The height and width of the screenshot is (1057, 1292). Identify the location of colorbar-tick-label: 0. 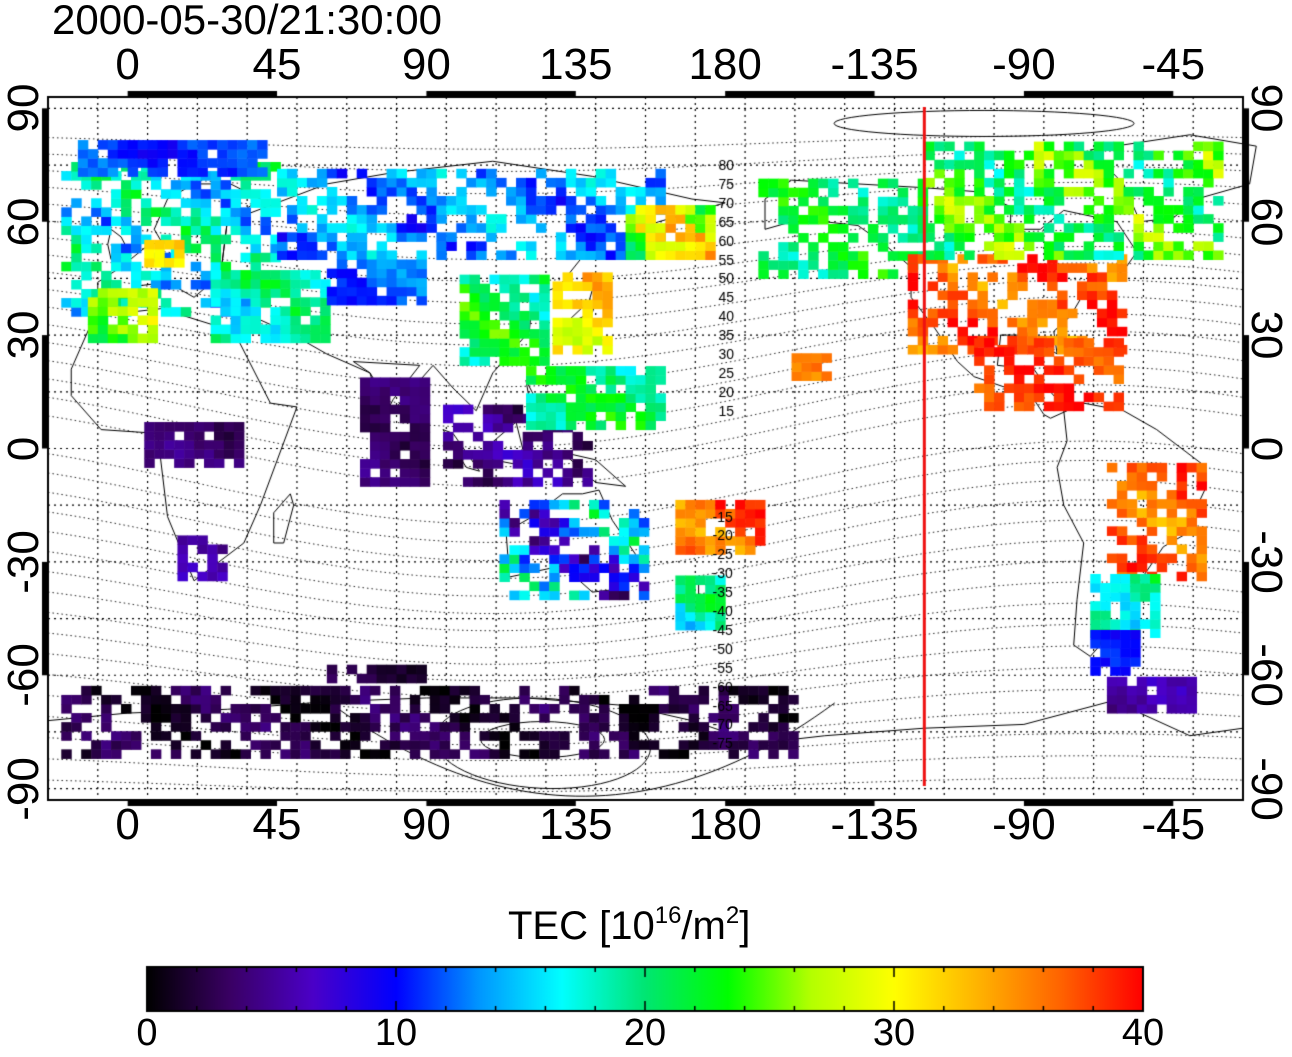
(147, 1033).